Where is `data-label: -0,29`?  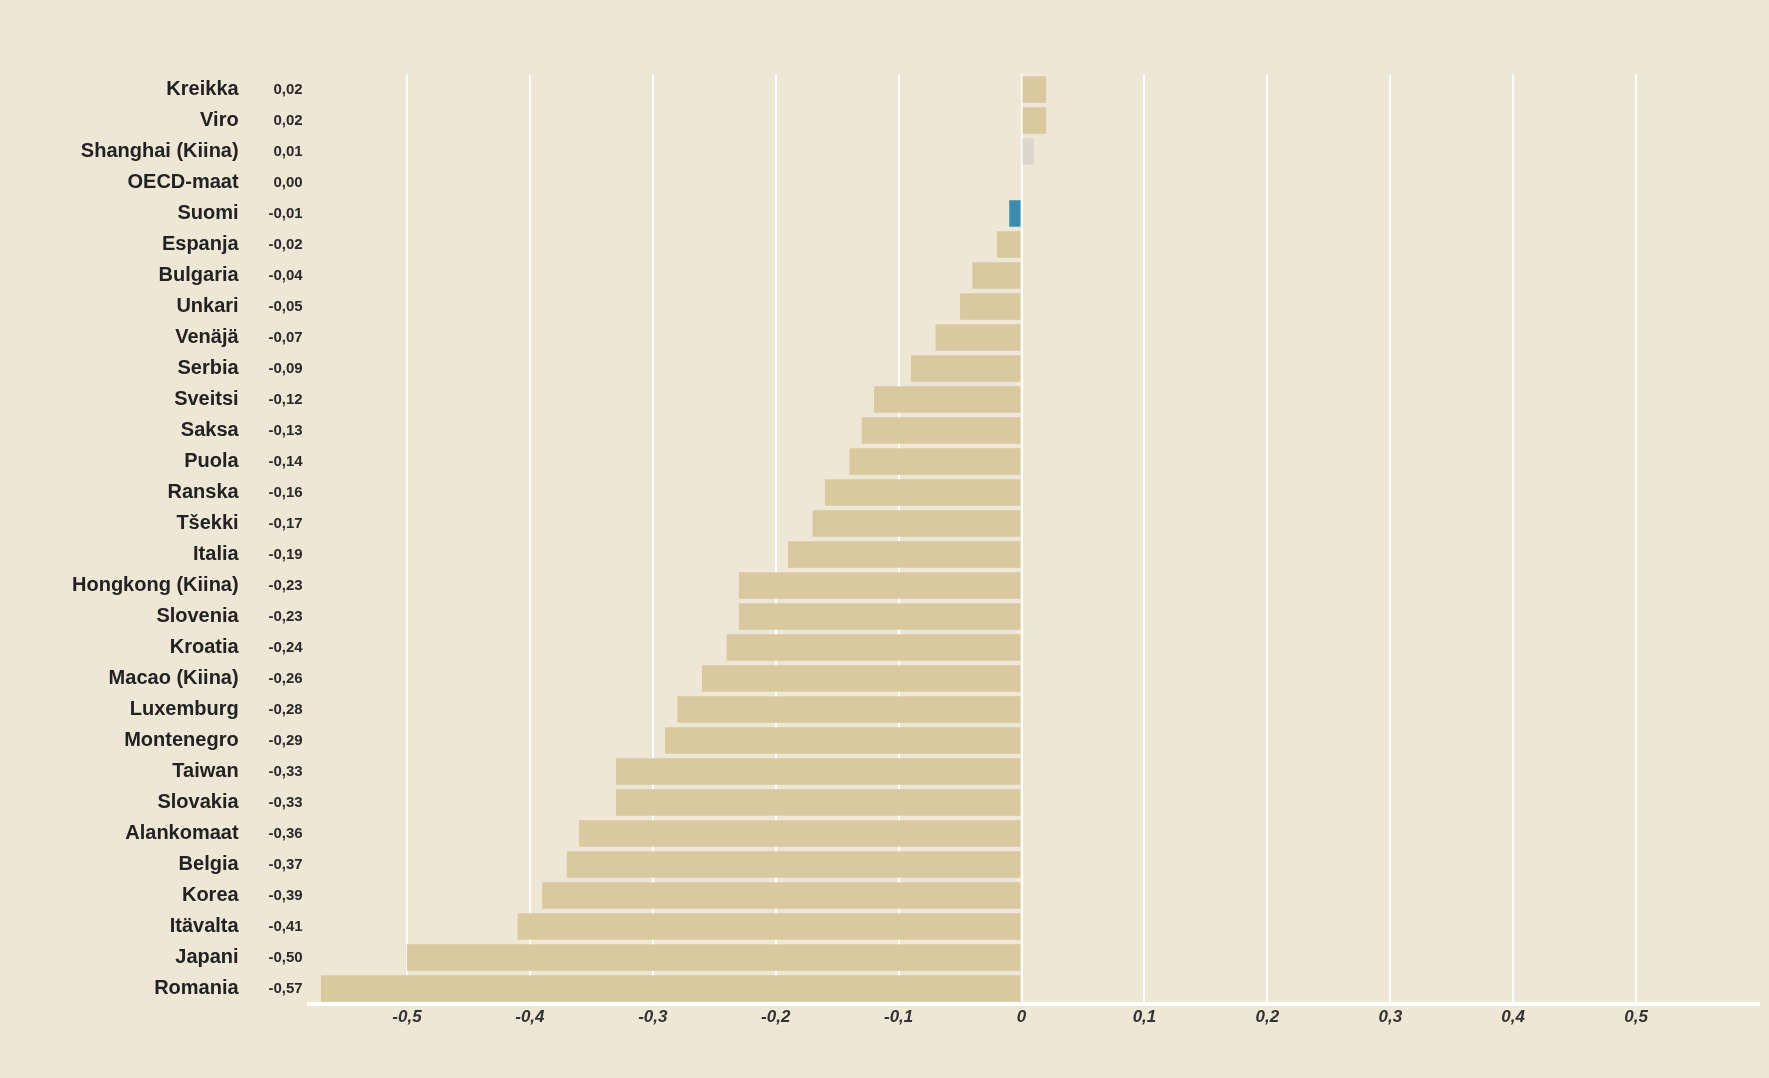 data-label: -0,29 is located at coordinates (285, 739).